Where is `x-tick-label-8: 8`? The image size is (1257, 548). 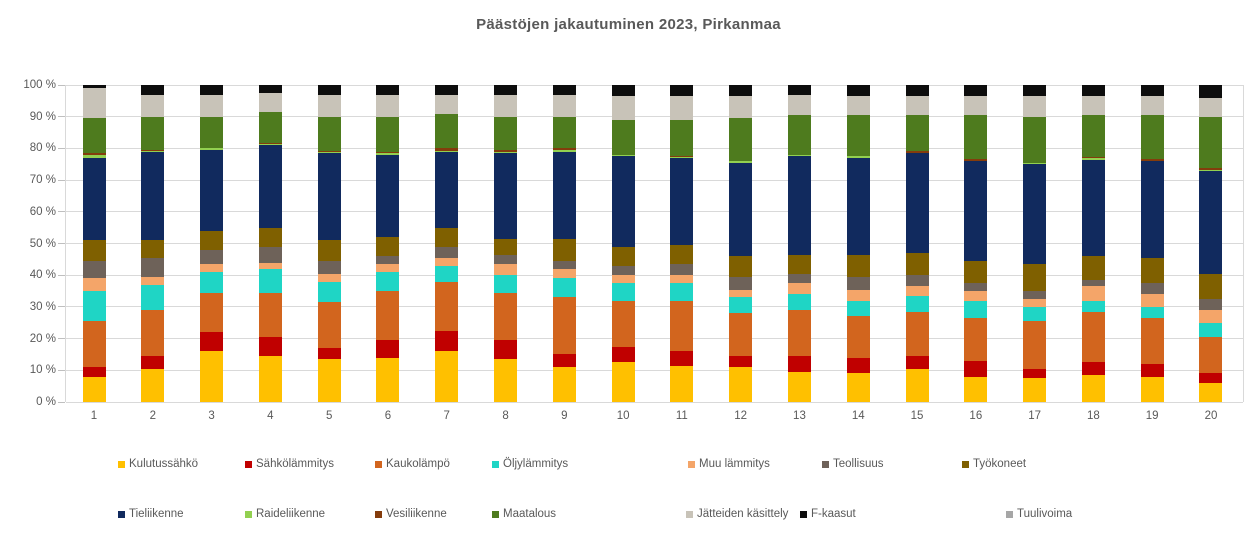
x-tick-label-8: 8 is located at coordinates (505, 416).